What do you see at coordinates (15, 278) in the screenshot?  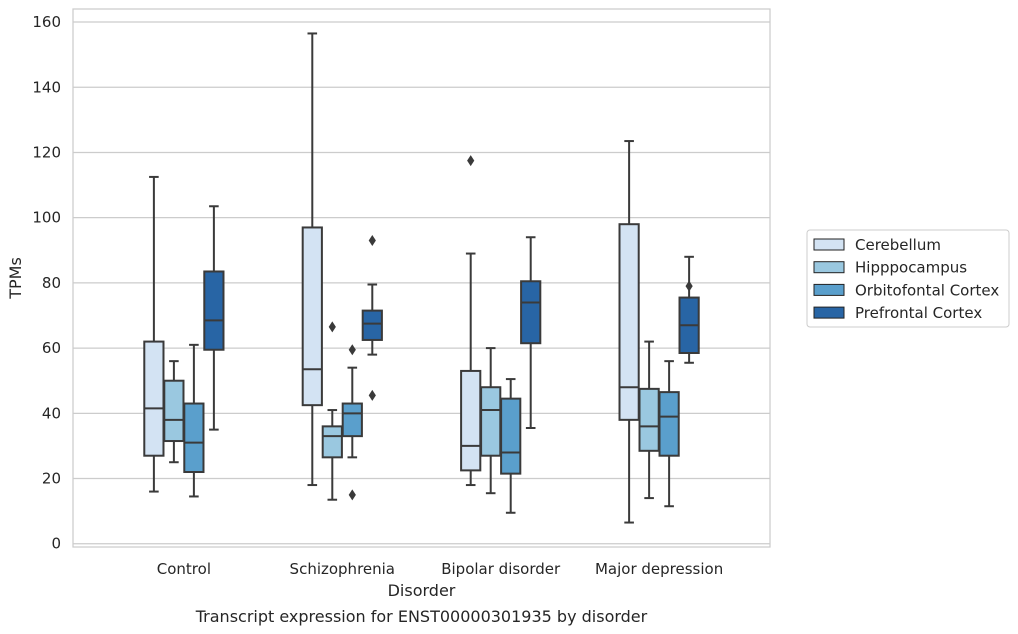 I see `y-axis-title: TPMs` at bounding box center [15, 278].